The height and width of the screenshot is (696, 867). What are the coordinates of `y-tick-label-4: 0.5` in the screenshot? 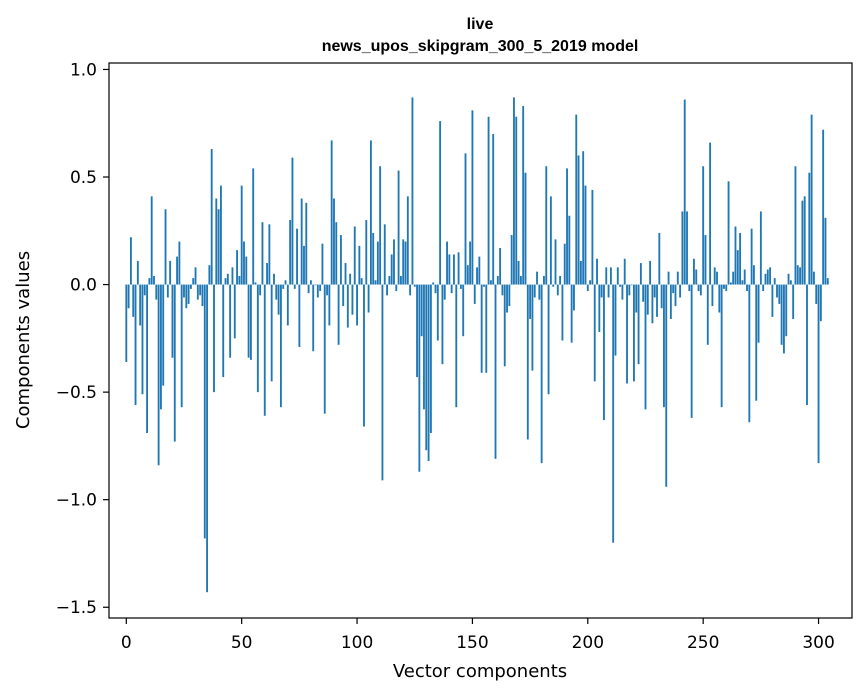 It's located at (83, 178).